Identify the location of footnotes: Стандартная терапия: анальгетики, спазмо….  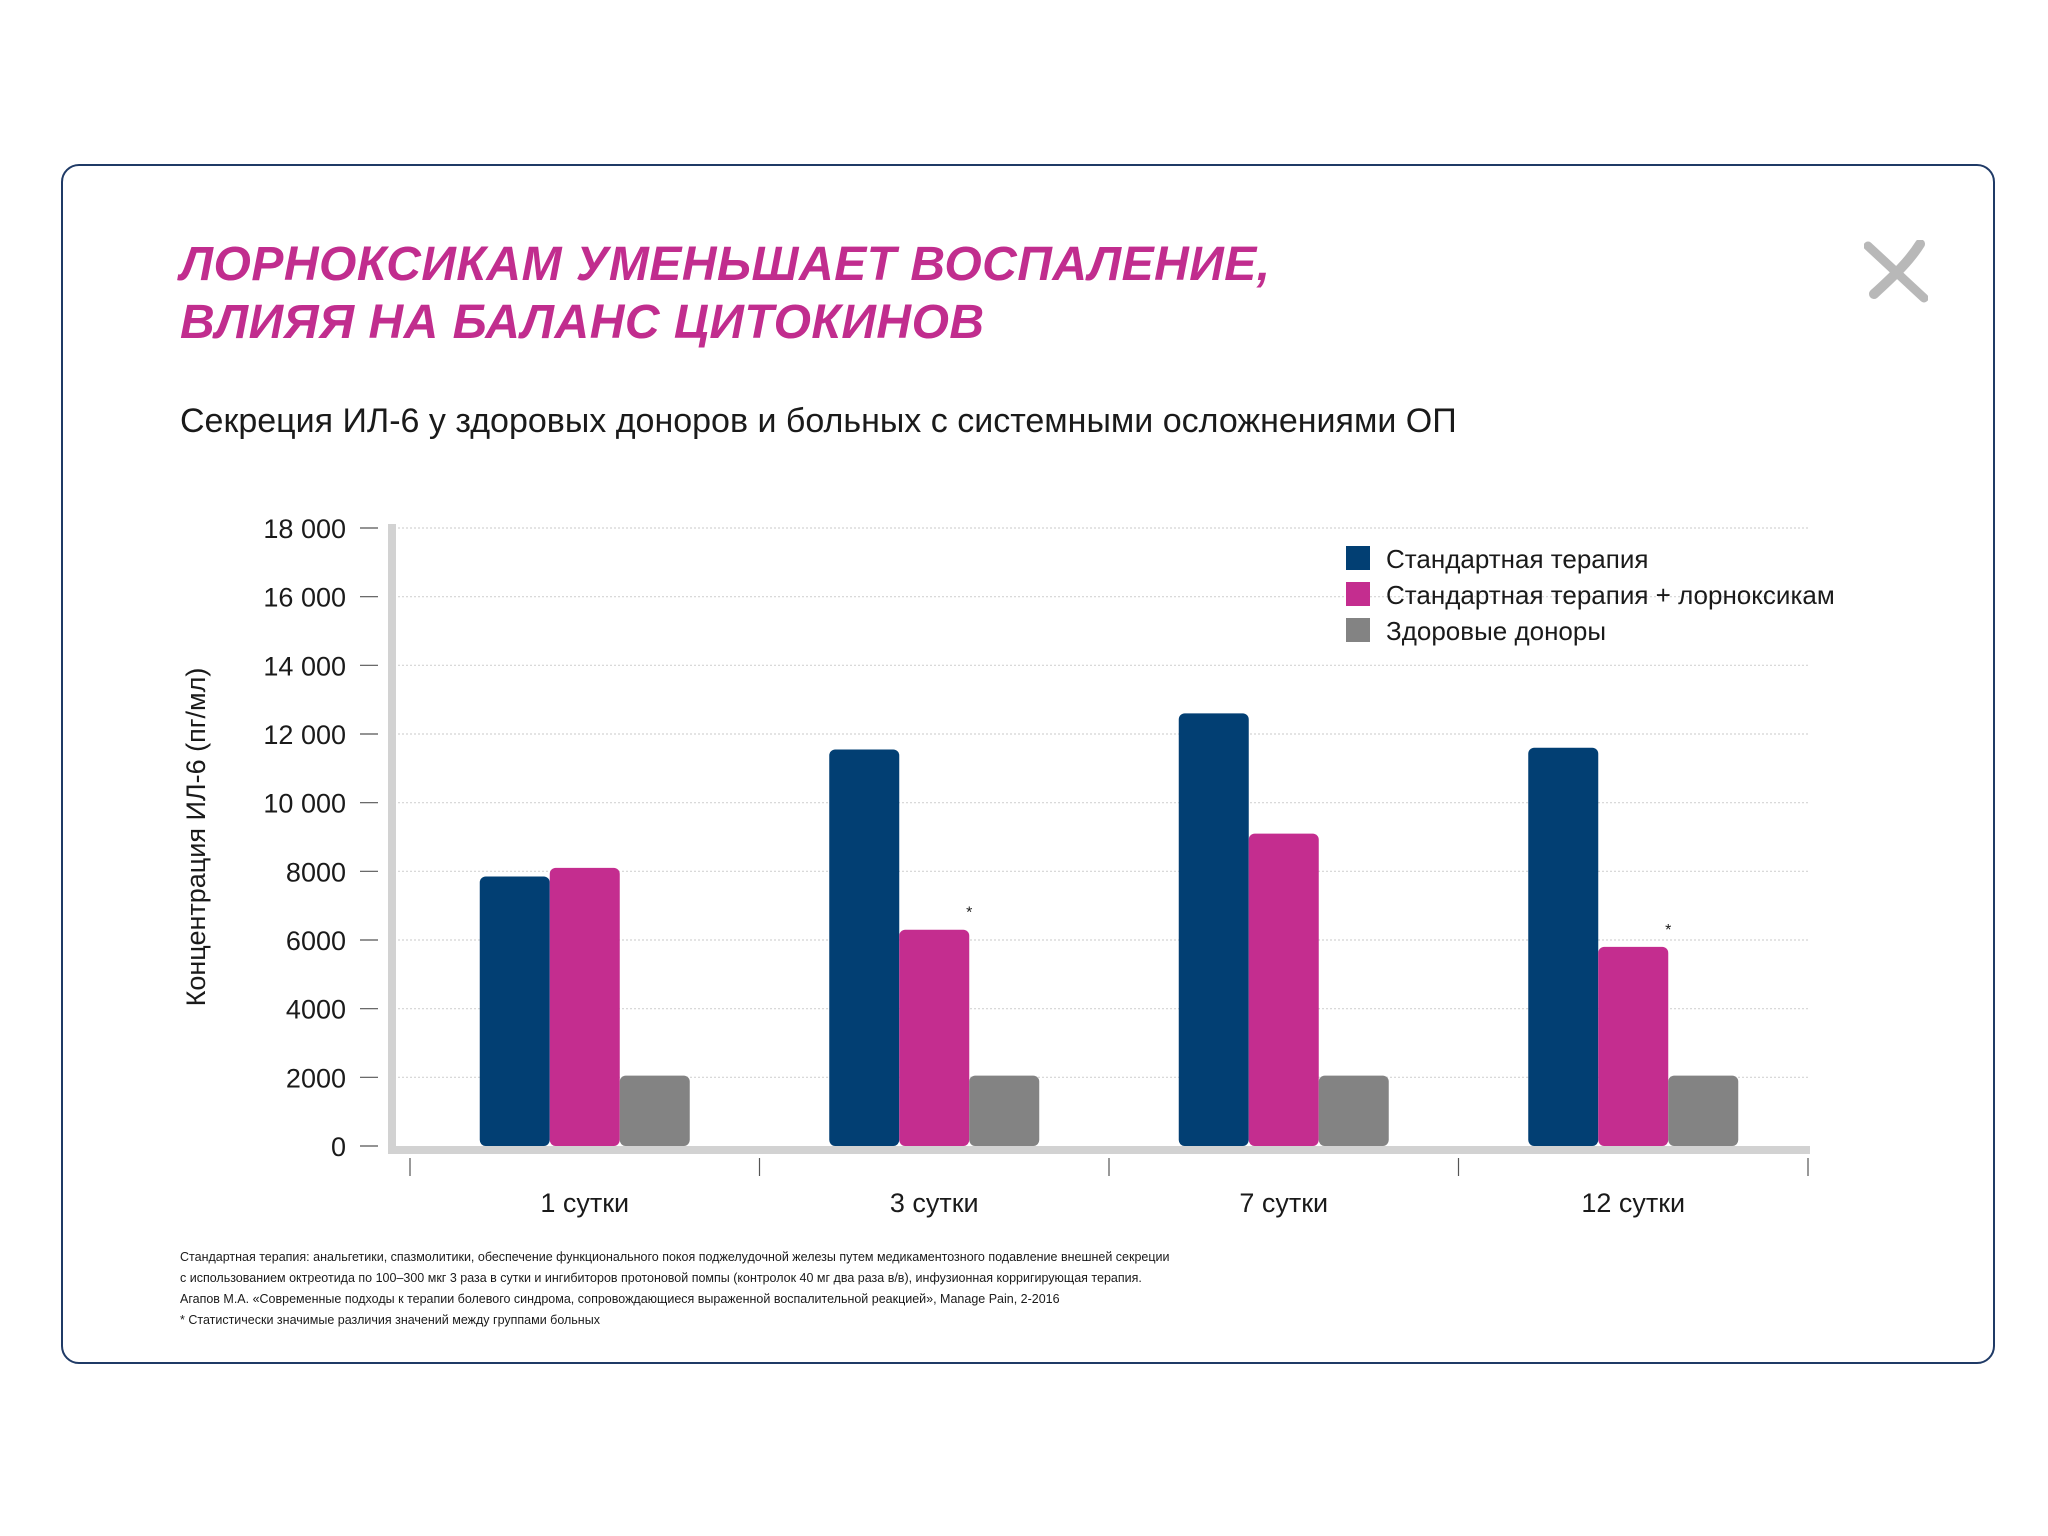
(780, 1289).